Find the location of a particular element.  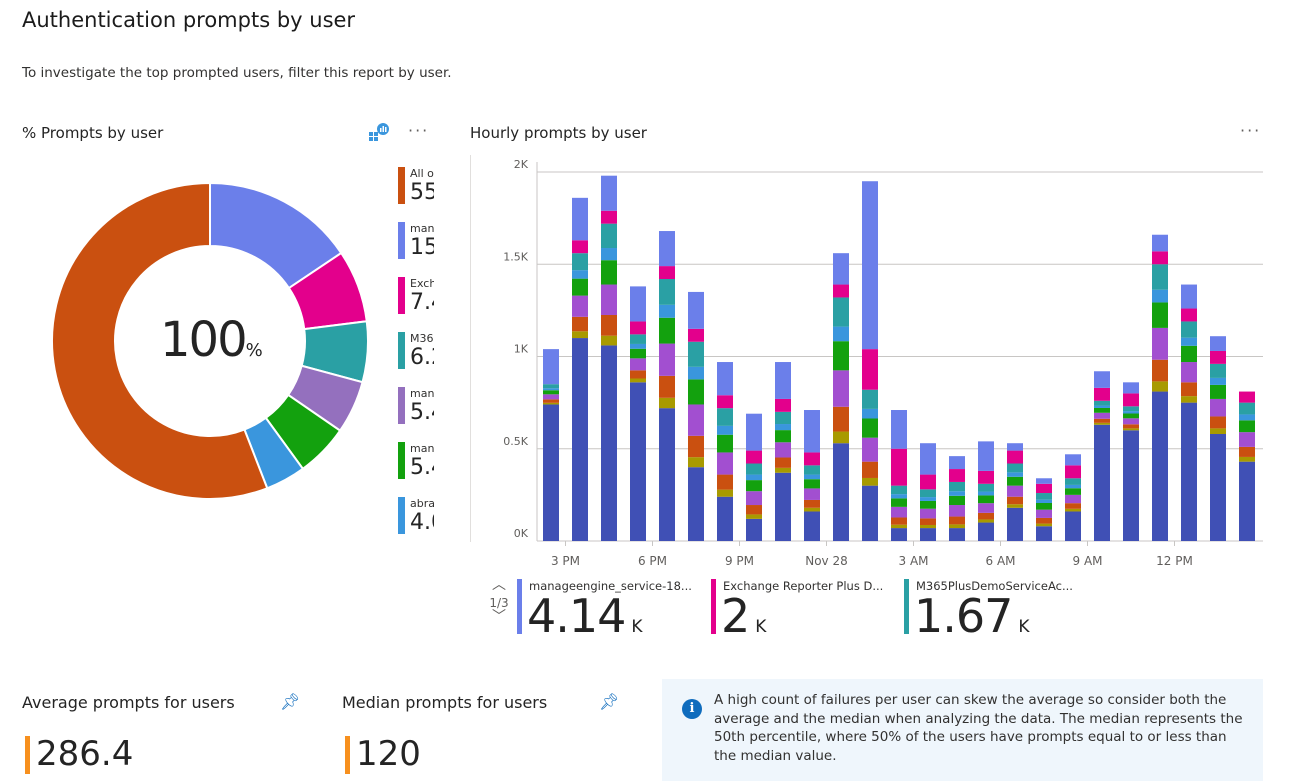

pin-icon: 📌︎ is located at coordinates (290, 701).